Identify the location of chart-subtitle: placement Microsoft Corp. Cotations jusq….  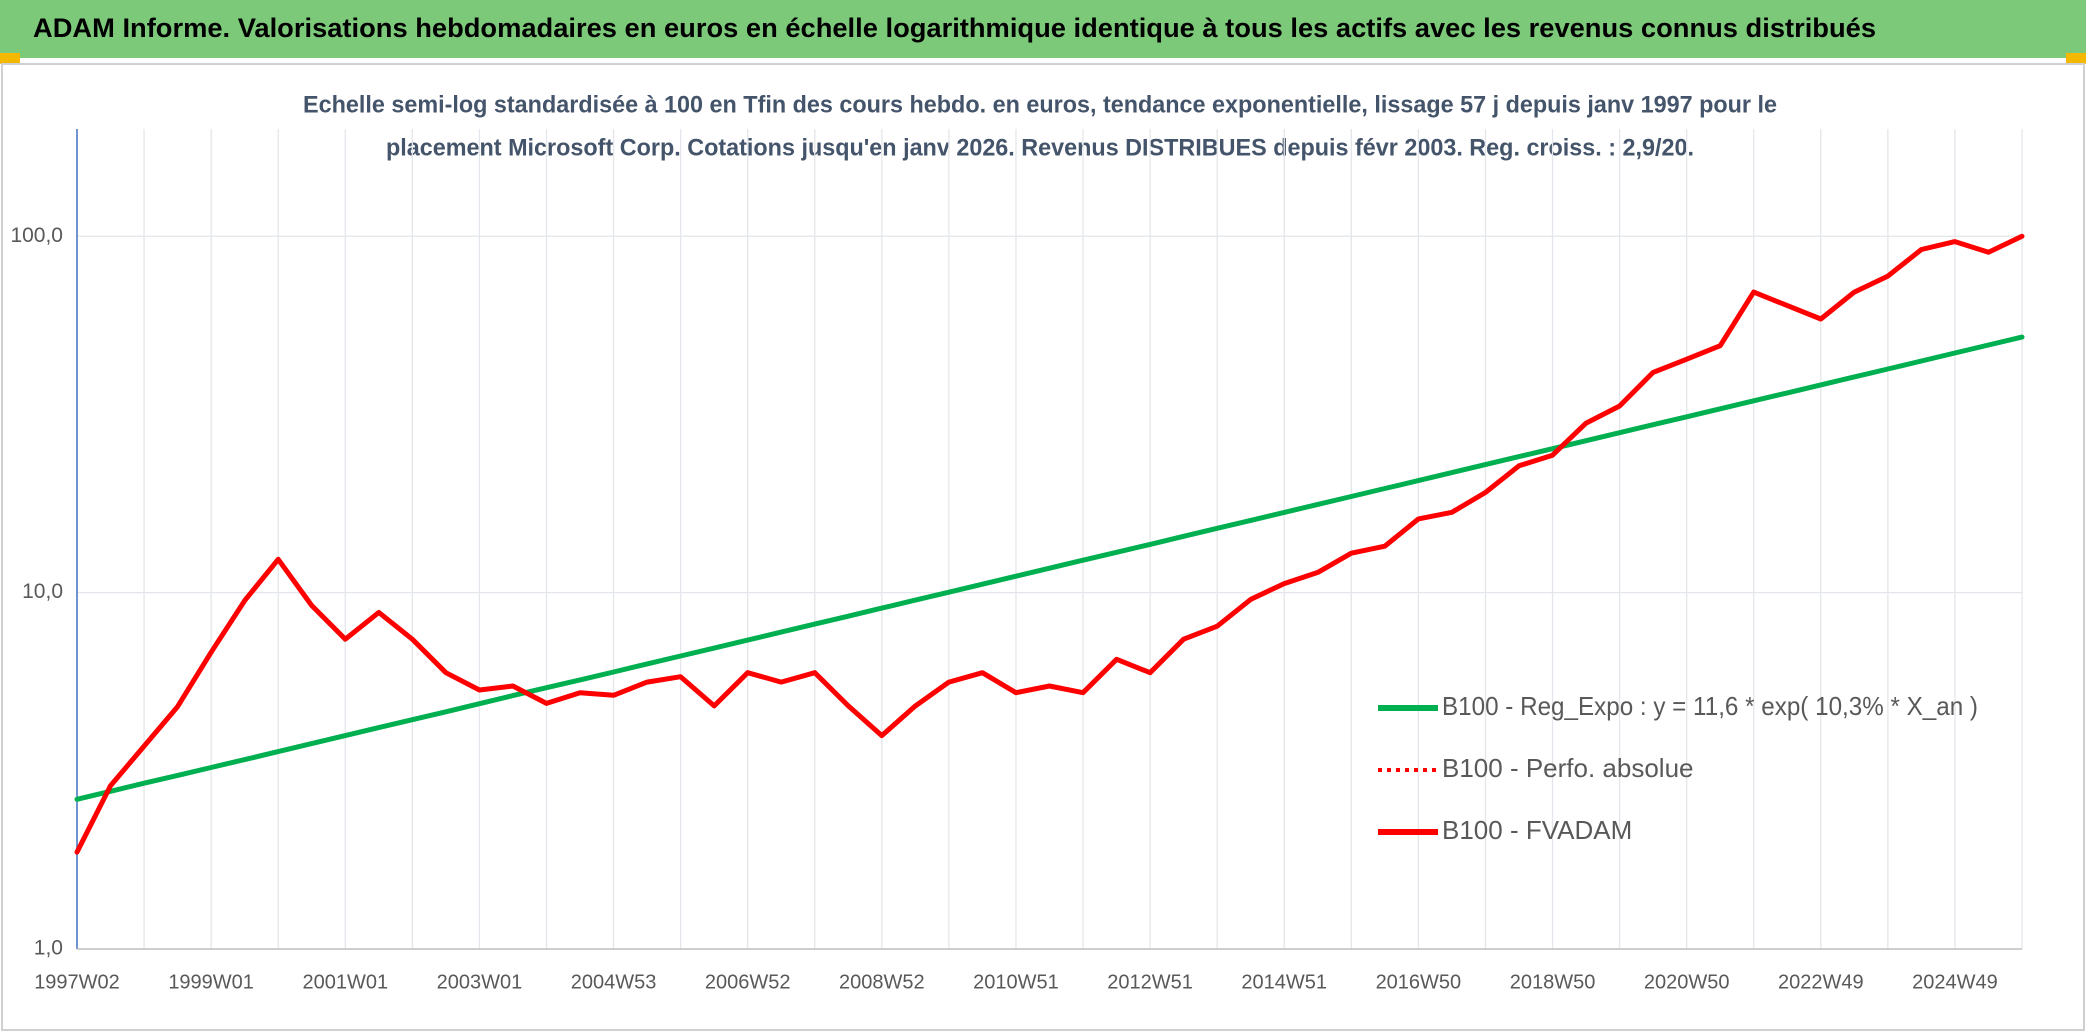
(1040, 147).